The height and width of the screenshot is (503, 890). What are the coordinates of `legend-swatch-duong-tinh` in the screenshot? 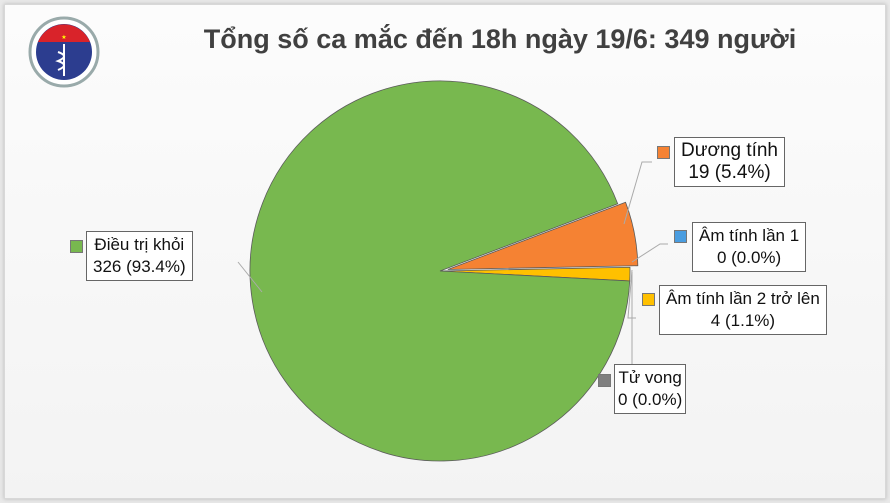 It's located at (663, 152).